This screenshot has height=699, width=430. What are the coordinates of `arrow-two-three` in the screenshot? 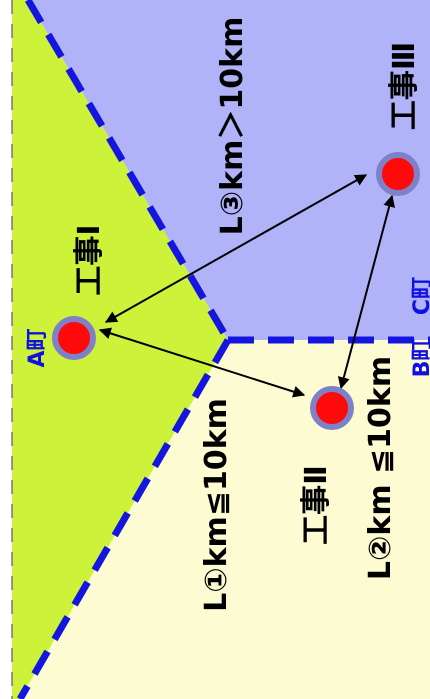 It's located at (366, 292).